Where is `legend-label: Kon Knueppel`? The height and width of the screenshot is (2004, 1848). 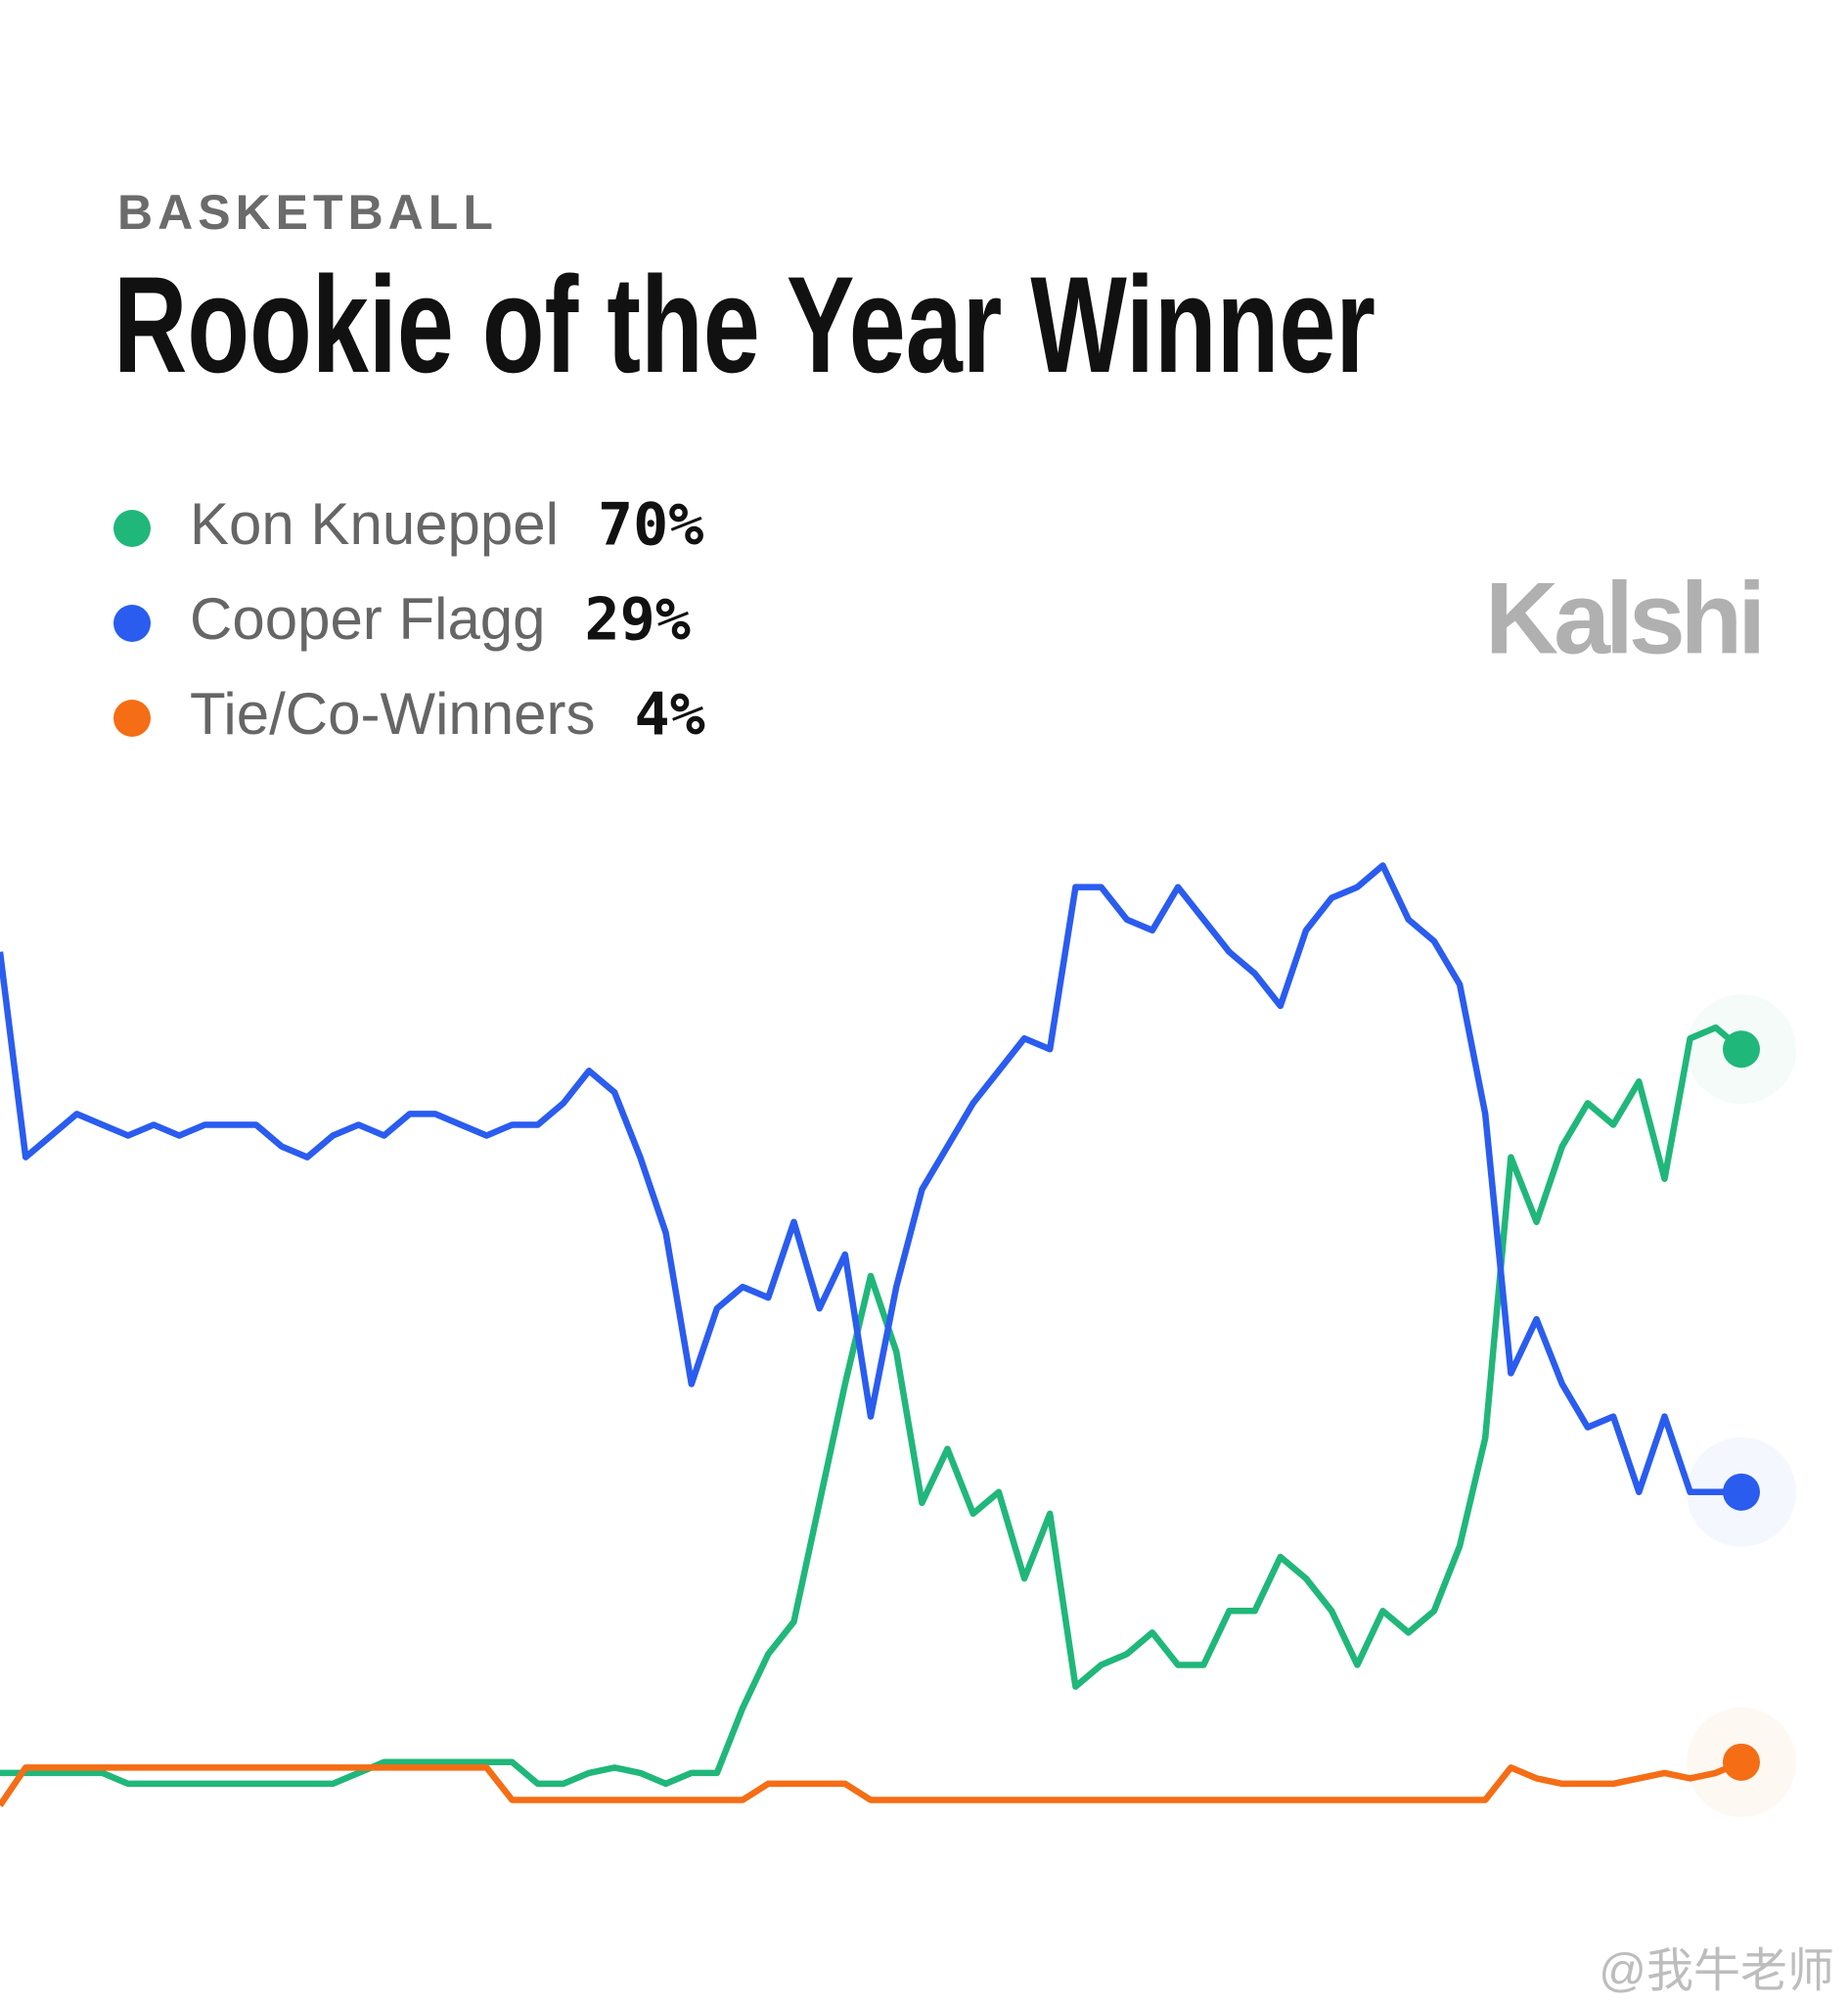
legend-label: Kon Knueppel is located at coordinates (374, 524).